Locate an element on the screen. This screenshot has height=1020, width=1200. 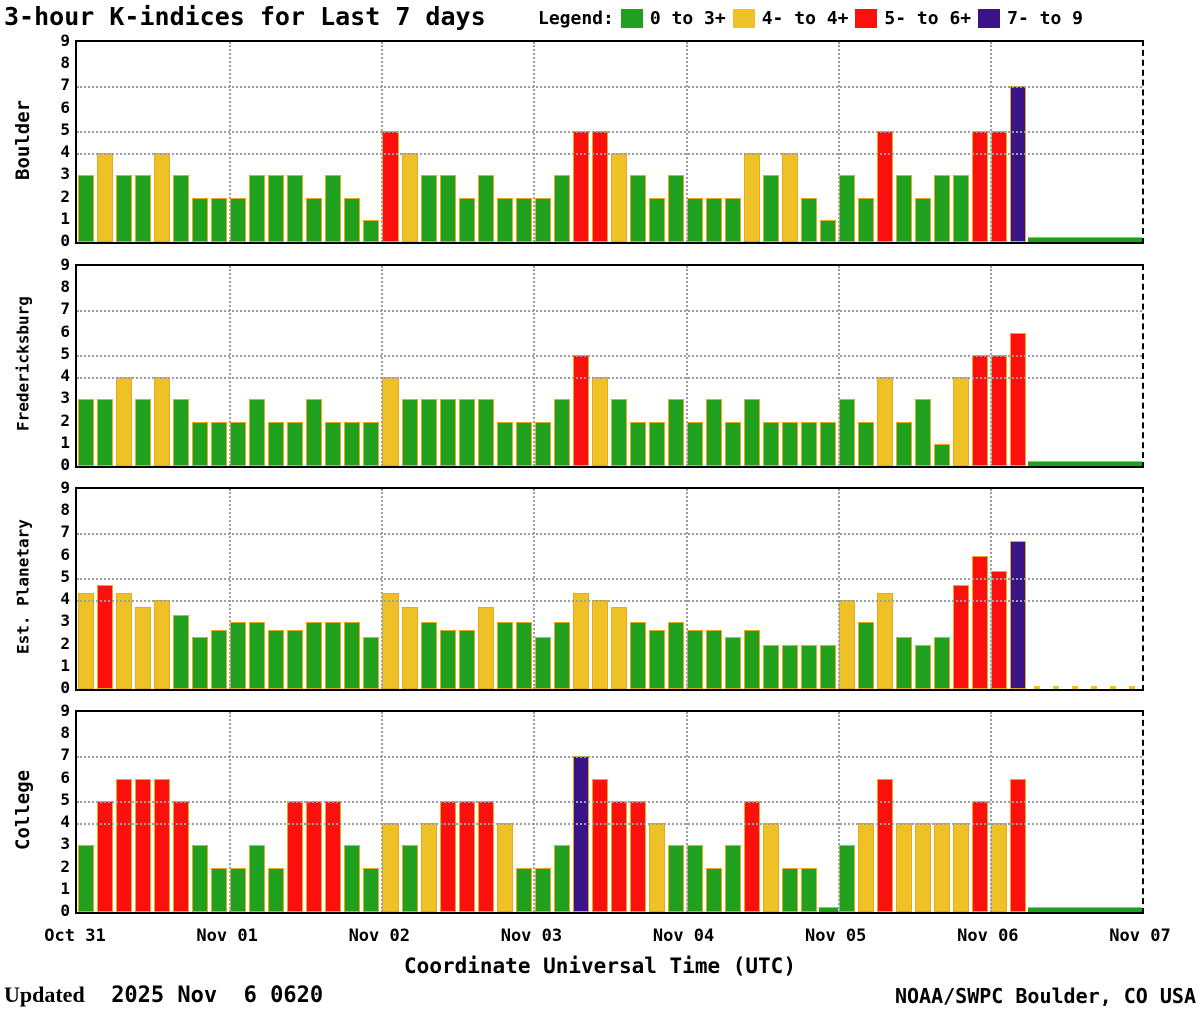
x-tick-label: Oct 31 is located at coordinates (75, 936).